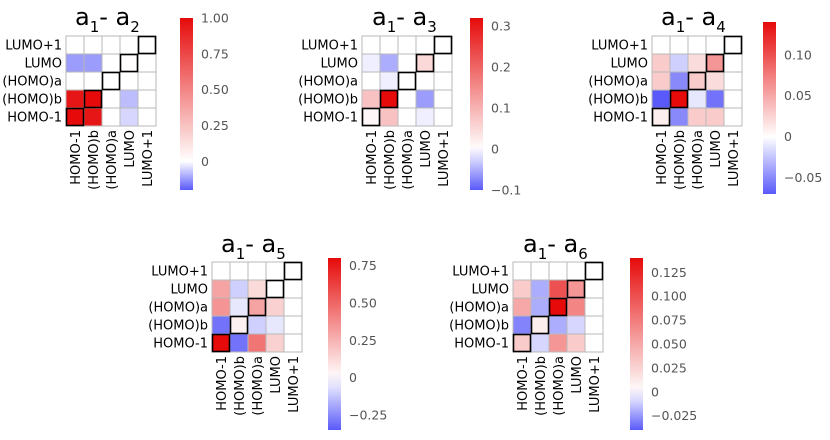 The height and width of the screenshot is (440, 830). What do you see at coordinates (495, 149) in the screenshot?
I see `colorbar-tick-label: 0` at bounding box center [495, 149].